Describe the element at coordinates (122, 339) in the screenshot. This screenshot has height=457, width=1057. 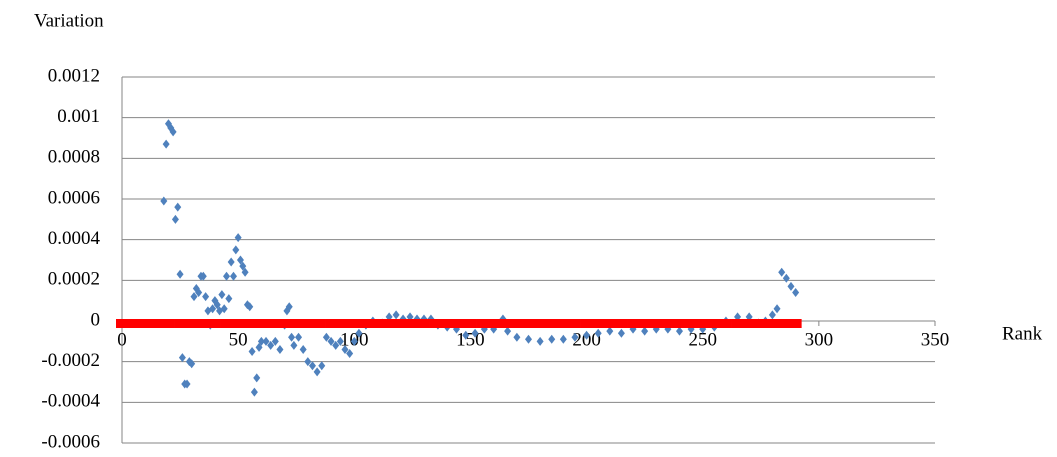
I see `x-tick-label: 0` at that location.